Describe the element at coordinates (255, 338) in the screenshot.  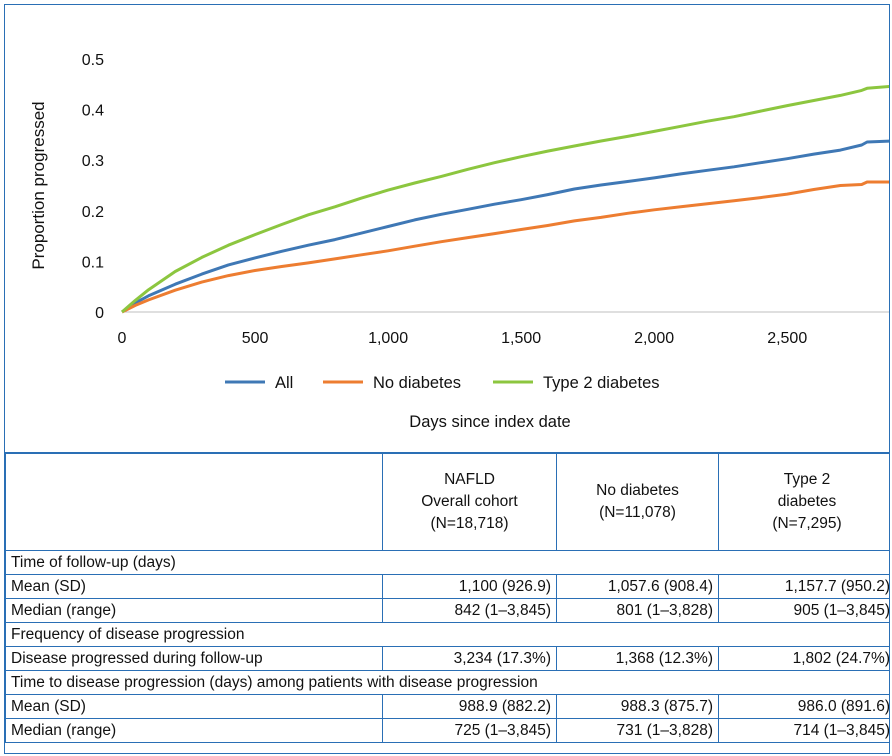
I see `x-tick-label: 500` at that location.